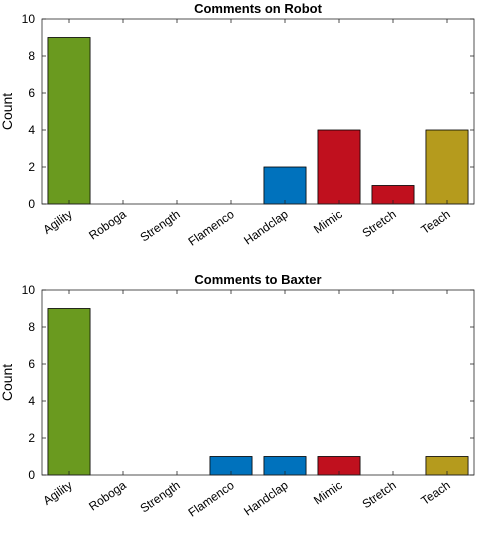 Image resolution: width=484 pixels, height=535 pixels. I want to click on bar-teach, so click(447, 167).